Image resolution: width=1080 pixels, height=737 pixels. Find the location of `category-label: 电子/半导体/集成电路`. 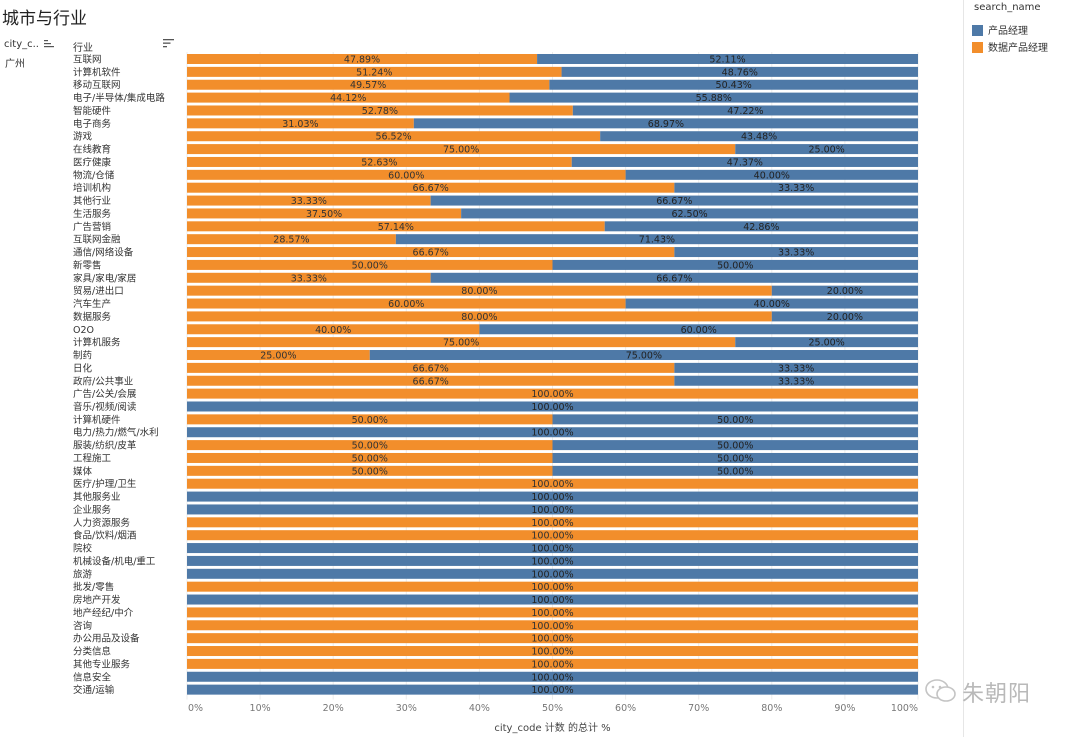

category-label: 电子/半导体/集成电路 is located at coordinates (119, 98).